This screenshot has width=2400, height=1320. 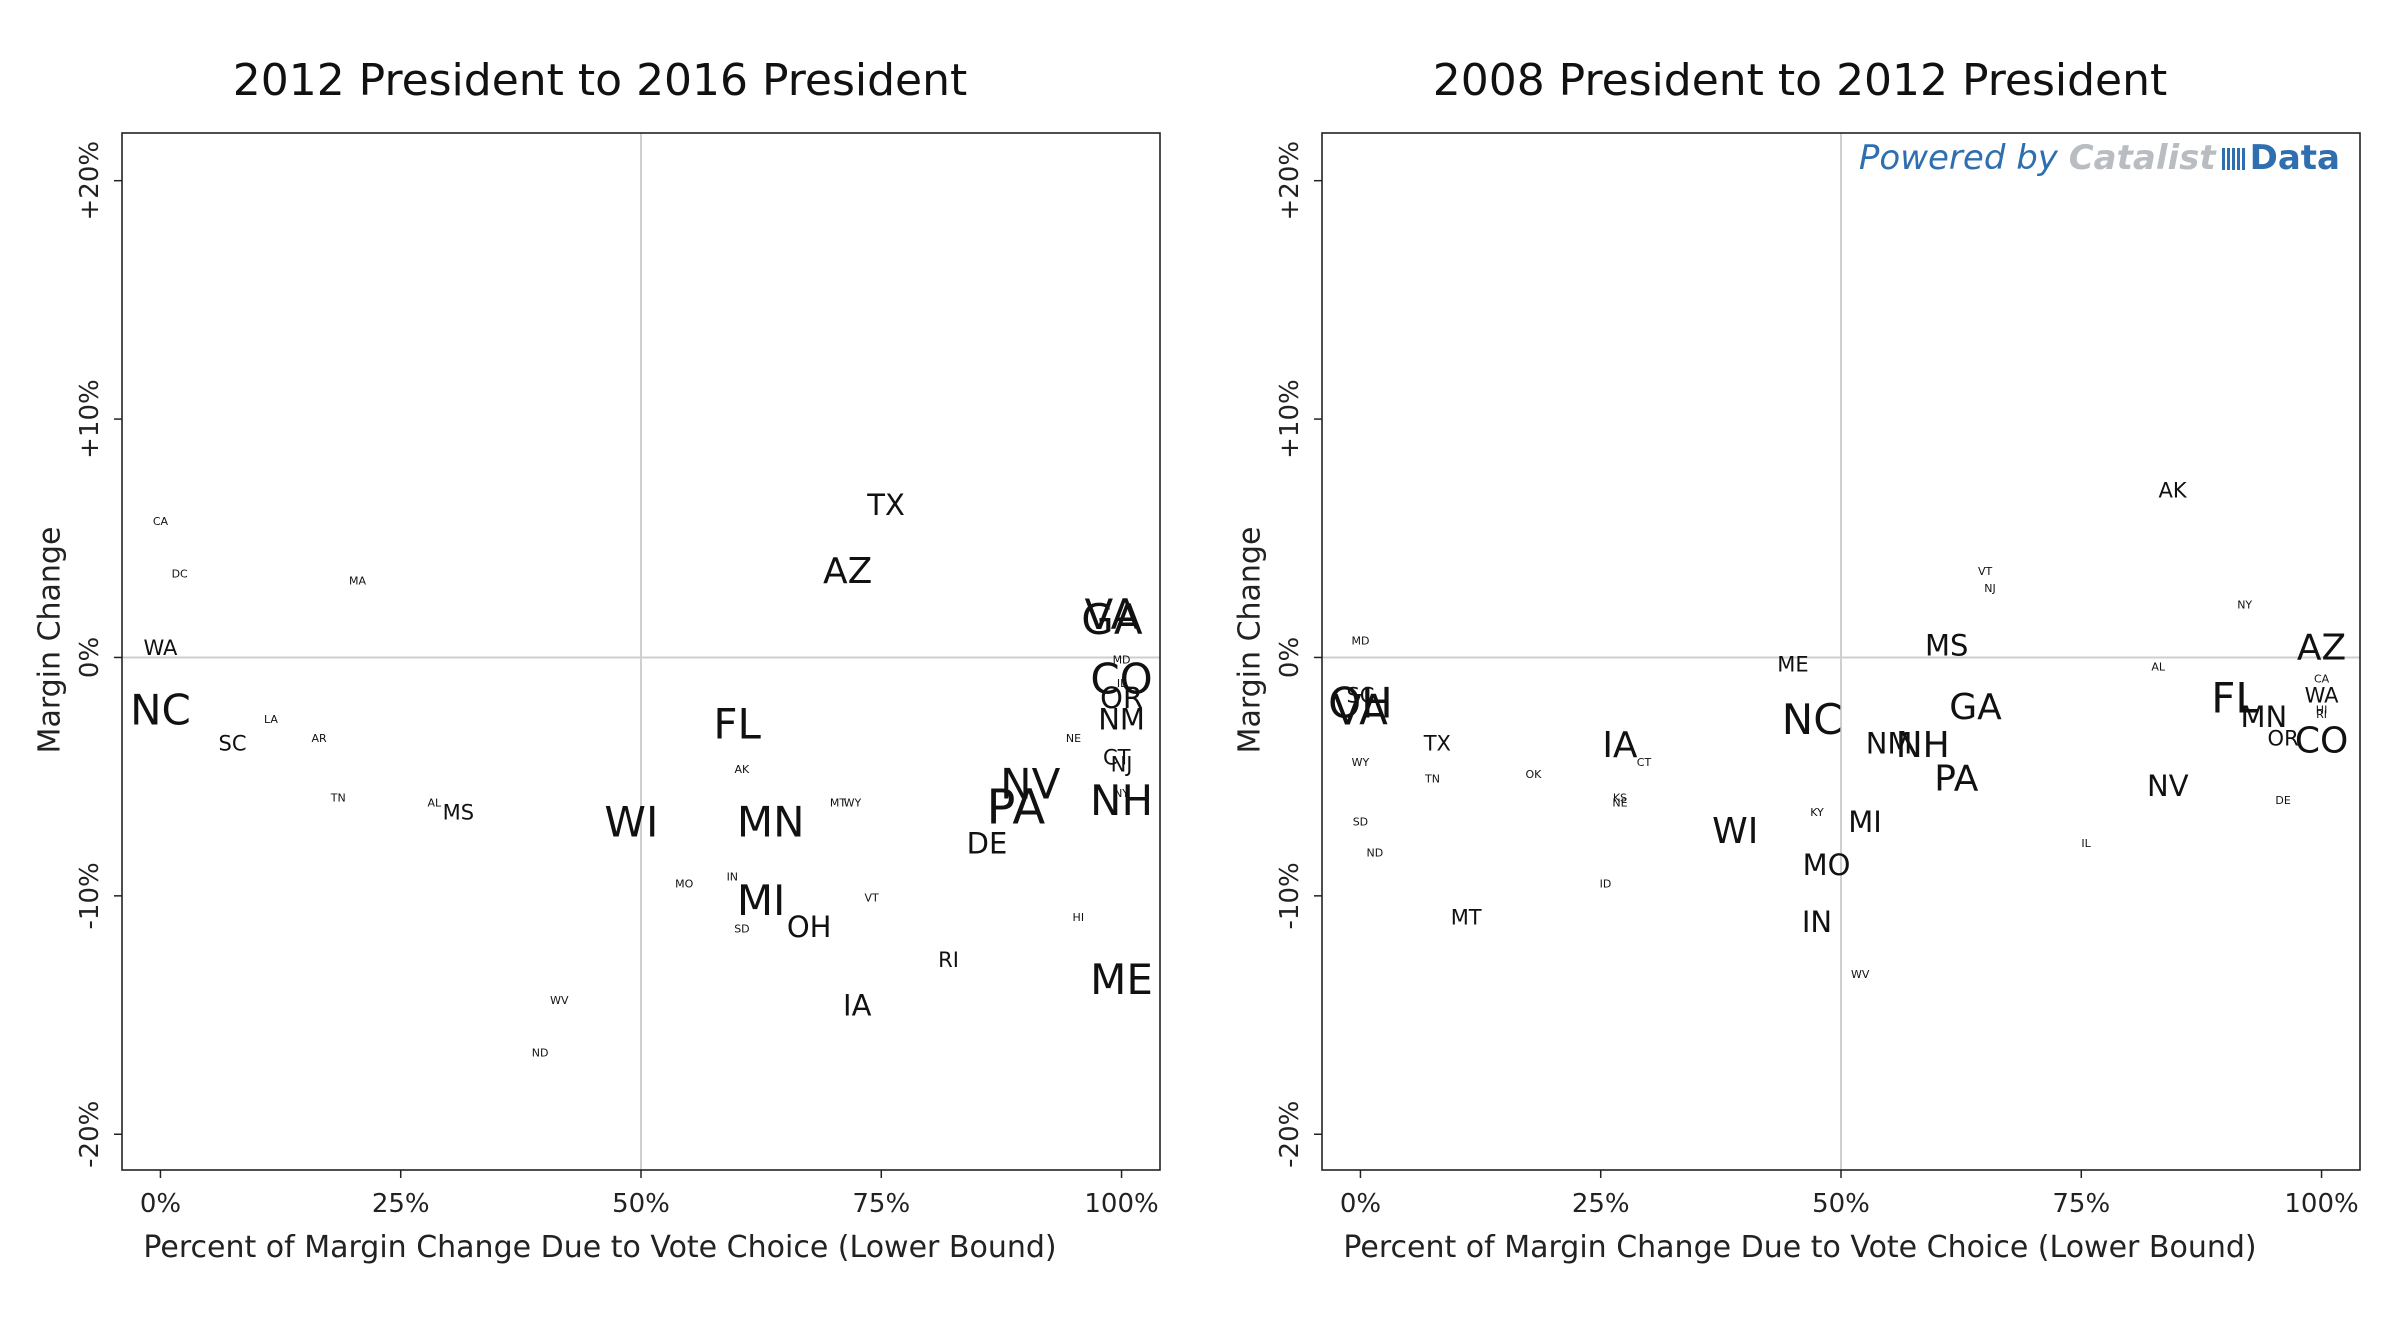 What do you see at coordinates (1958, 158) in the screenshot?
I see `watermark-powered-by: Powered by` at bounding box center [1958, 158].